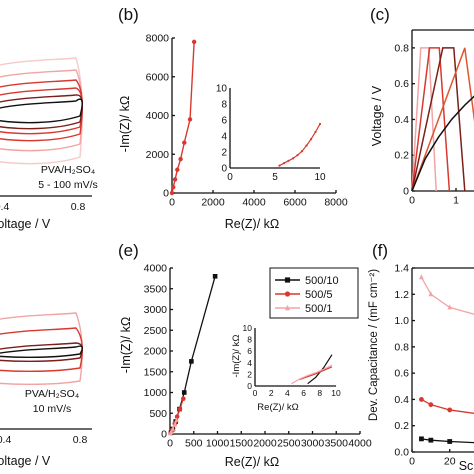  I want to click on panel-e-x-tick-label: 3000, so click(313, 444).